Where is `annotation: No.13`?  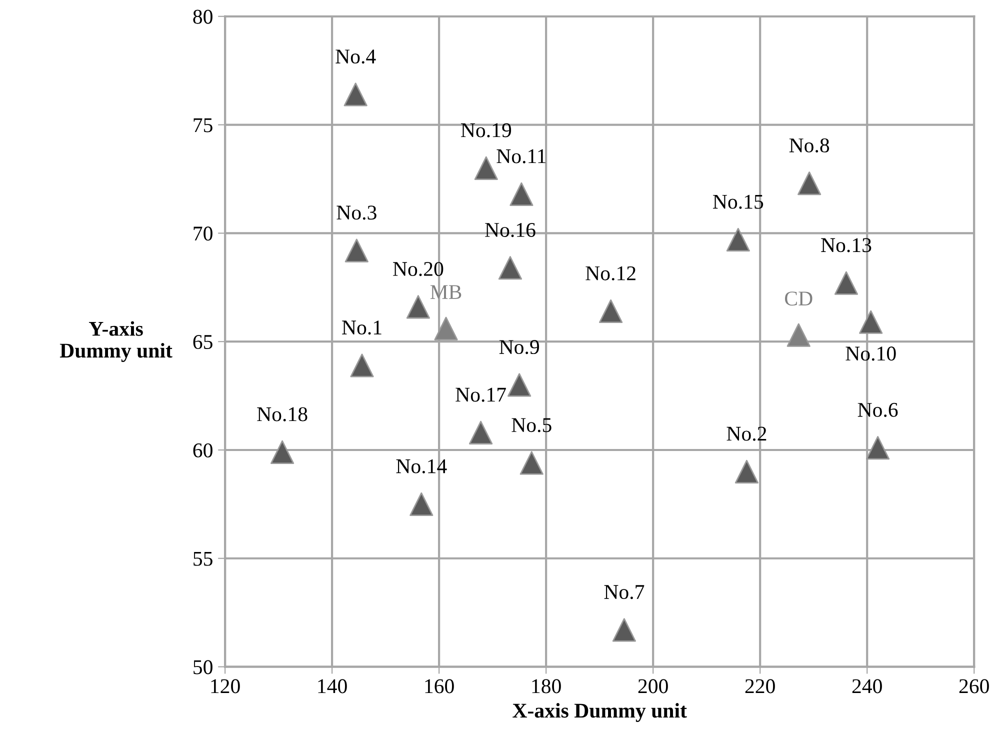 annotation: No.13 is located at coordinates (846, 245).